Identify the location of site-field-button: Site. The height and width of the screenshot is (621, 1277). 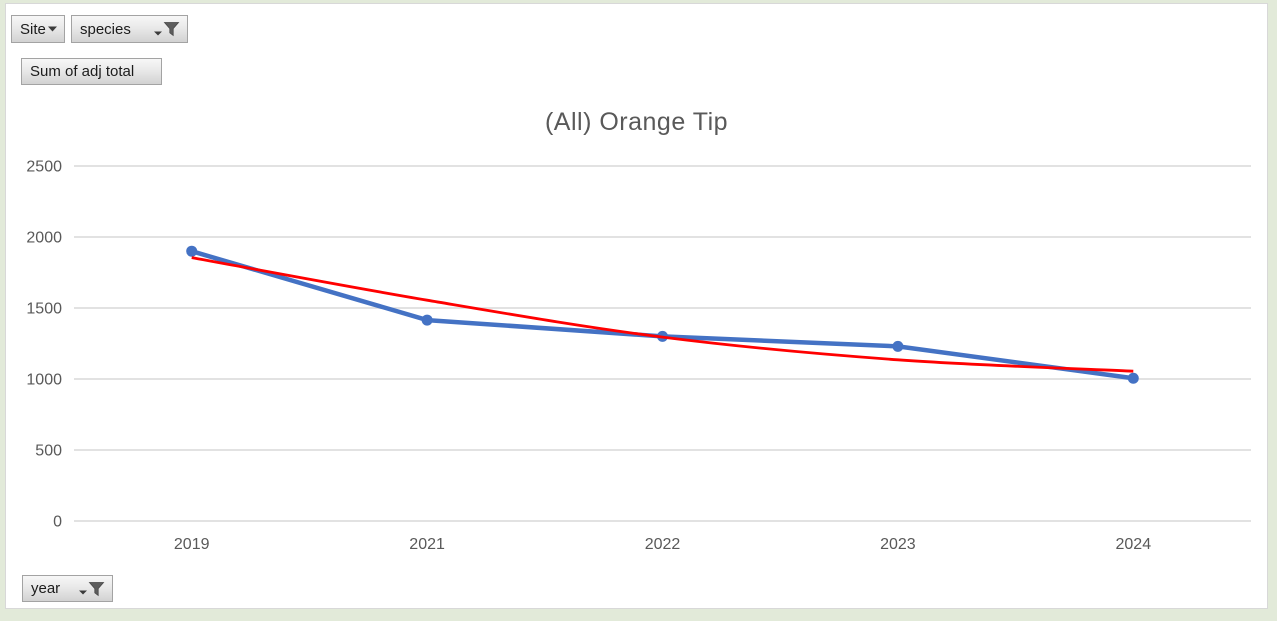
(38, 29).